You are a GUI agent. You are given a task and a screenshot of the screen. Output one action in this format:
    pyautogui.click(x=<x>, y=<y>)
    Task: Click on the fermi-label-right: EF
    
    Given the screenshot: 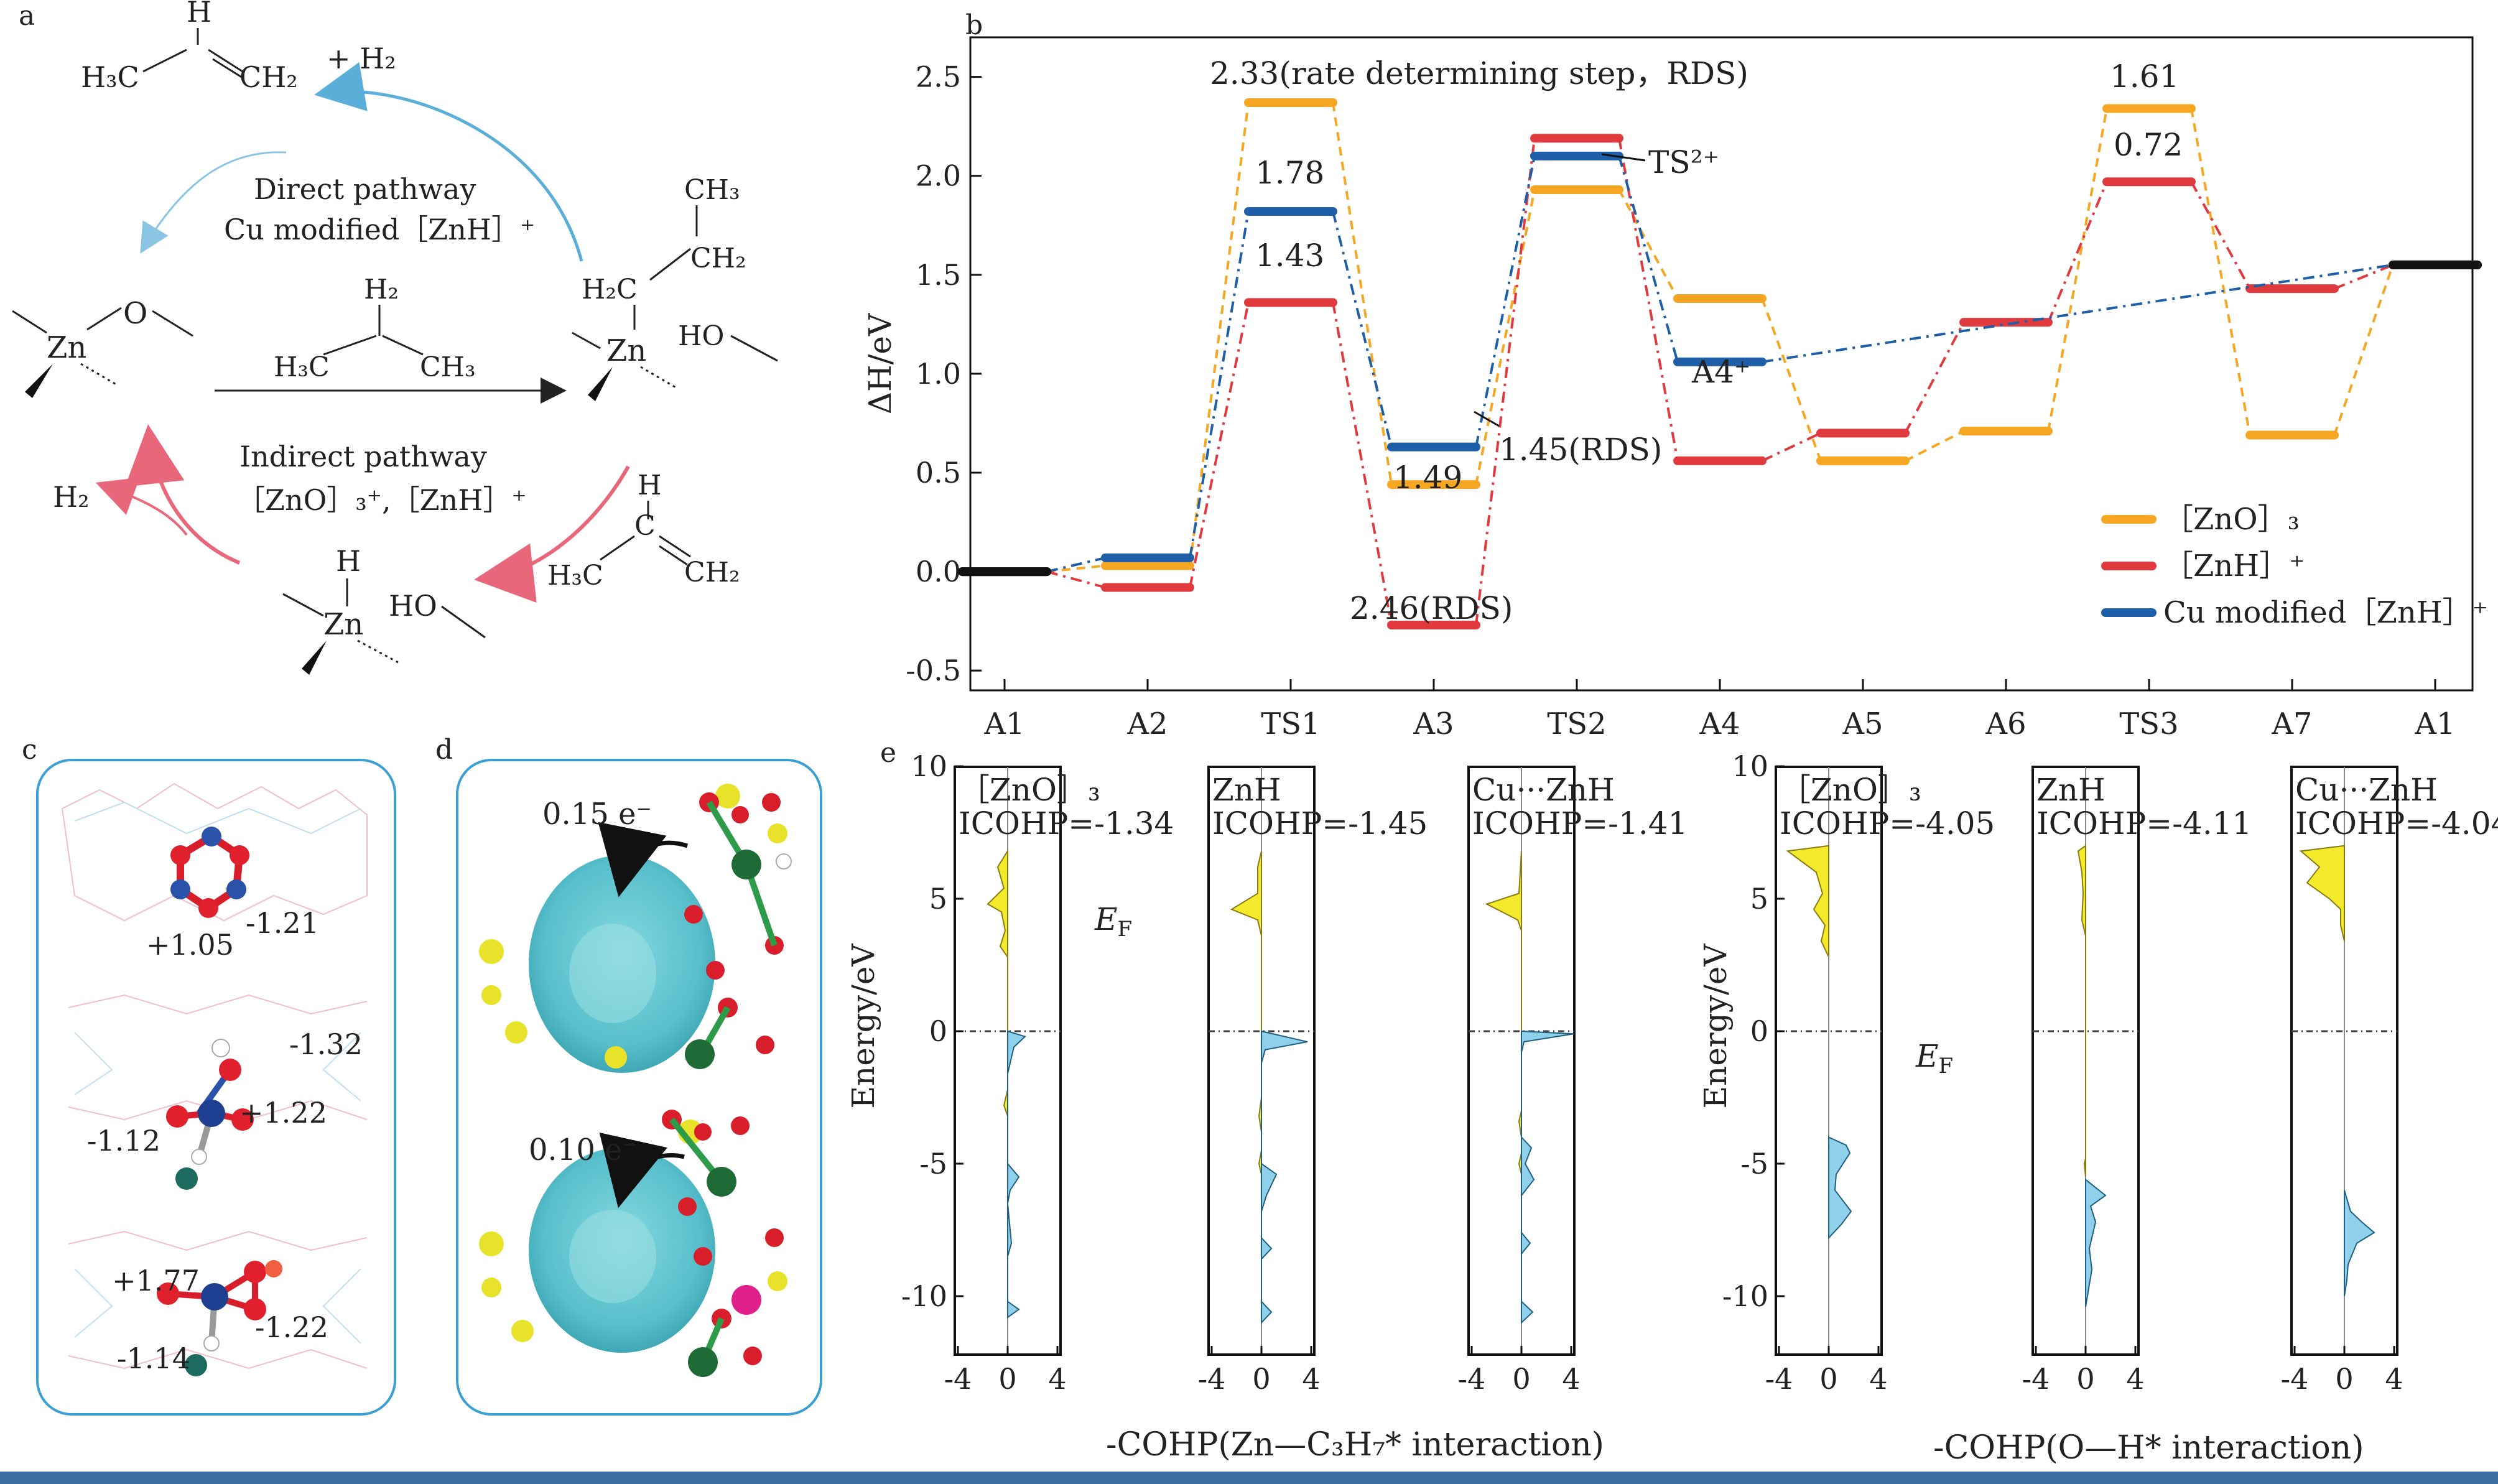 What is the action you would take?
    pyautogui.click(x=1934, y=1058)
    